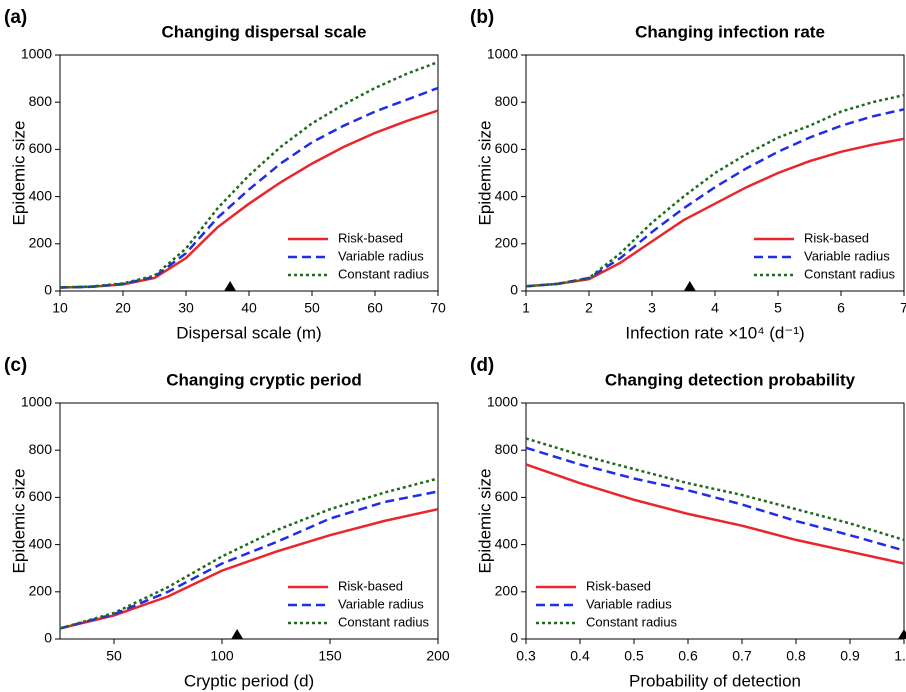  Describe the element at coordinates (60, 308) in the screenshot. I see `x-tick-label: 10` at that location.